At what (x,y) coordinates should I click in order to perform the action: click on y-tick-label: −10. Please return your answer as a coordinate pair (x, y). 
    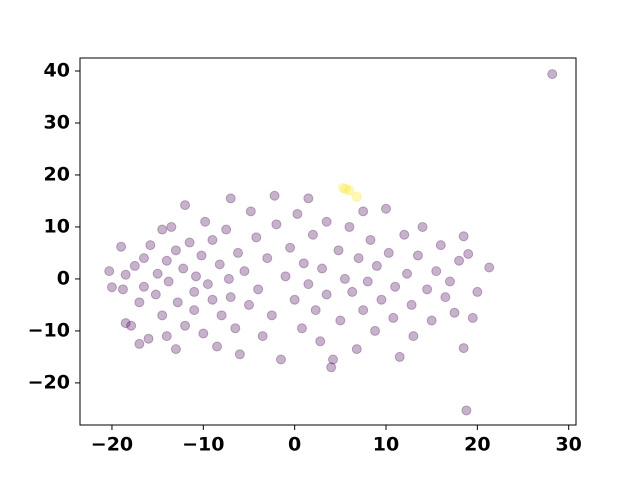
    Looking at the image, I should click on (49, 330).